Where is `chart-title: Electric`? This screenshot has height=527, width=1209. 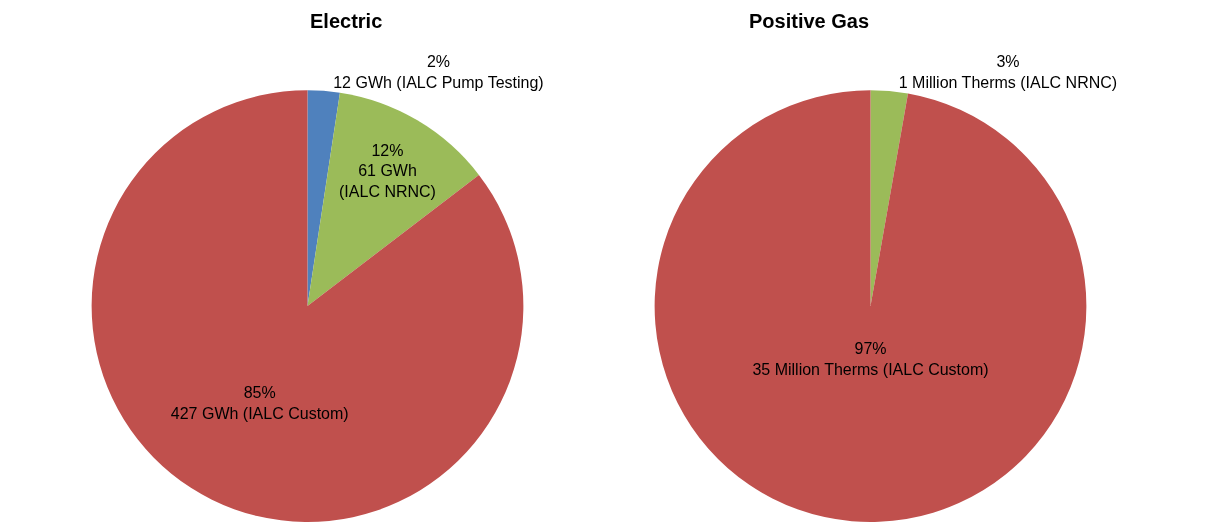
chart-title: Electric is located at coordinates (346, 21).